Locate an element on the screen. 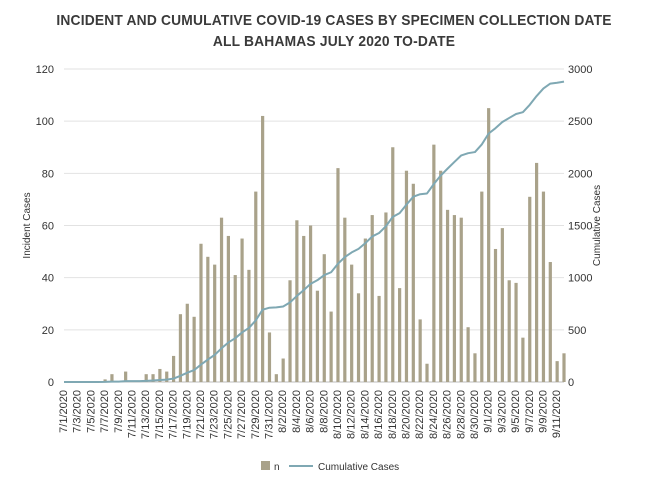 This screenshot has width=668, height=500. x-tick-label: 7/29/2020 is located at coordinates (256, 414).